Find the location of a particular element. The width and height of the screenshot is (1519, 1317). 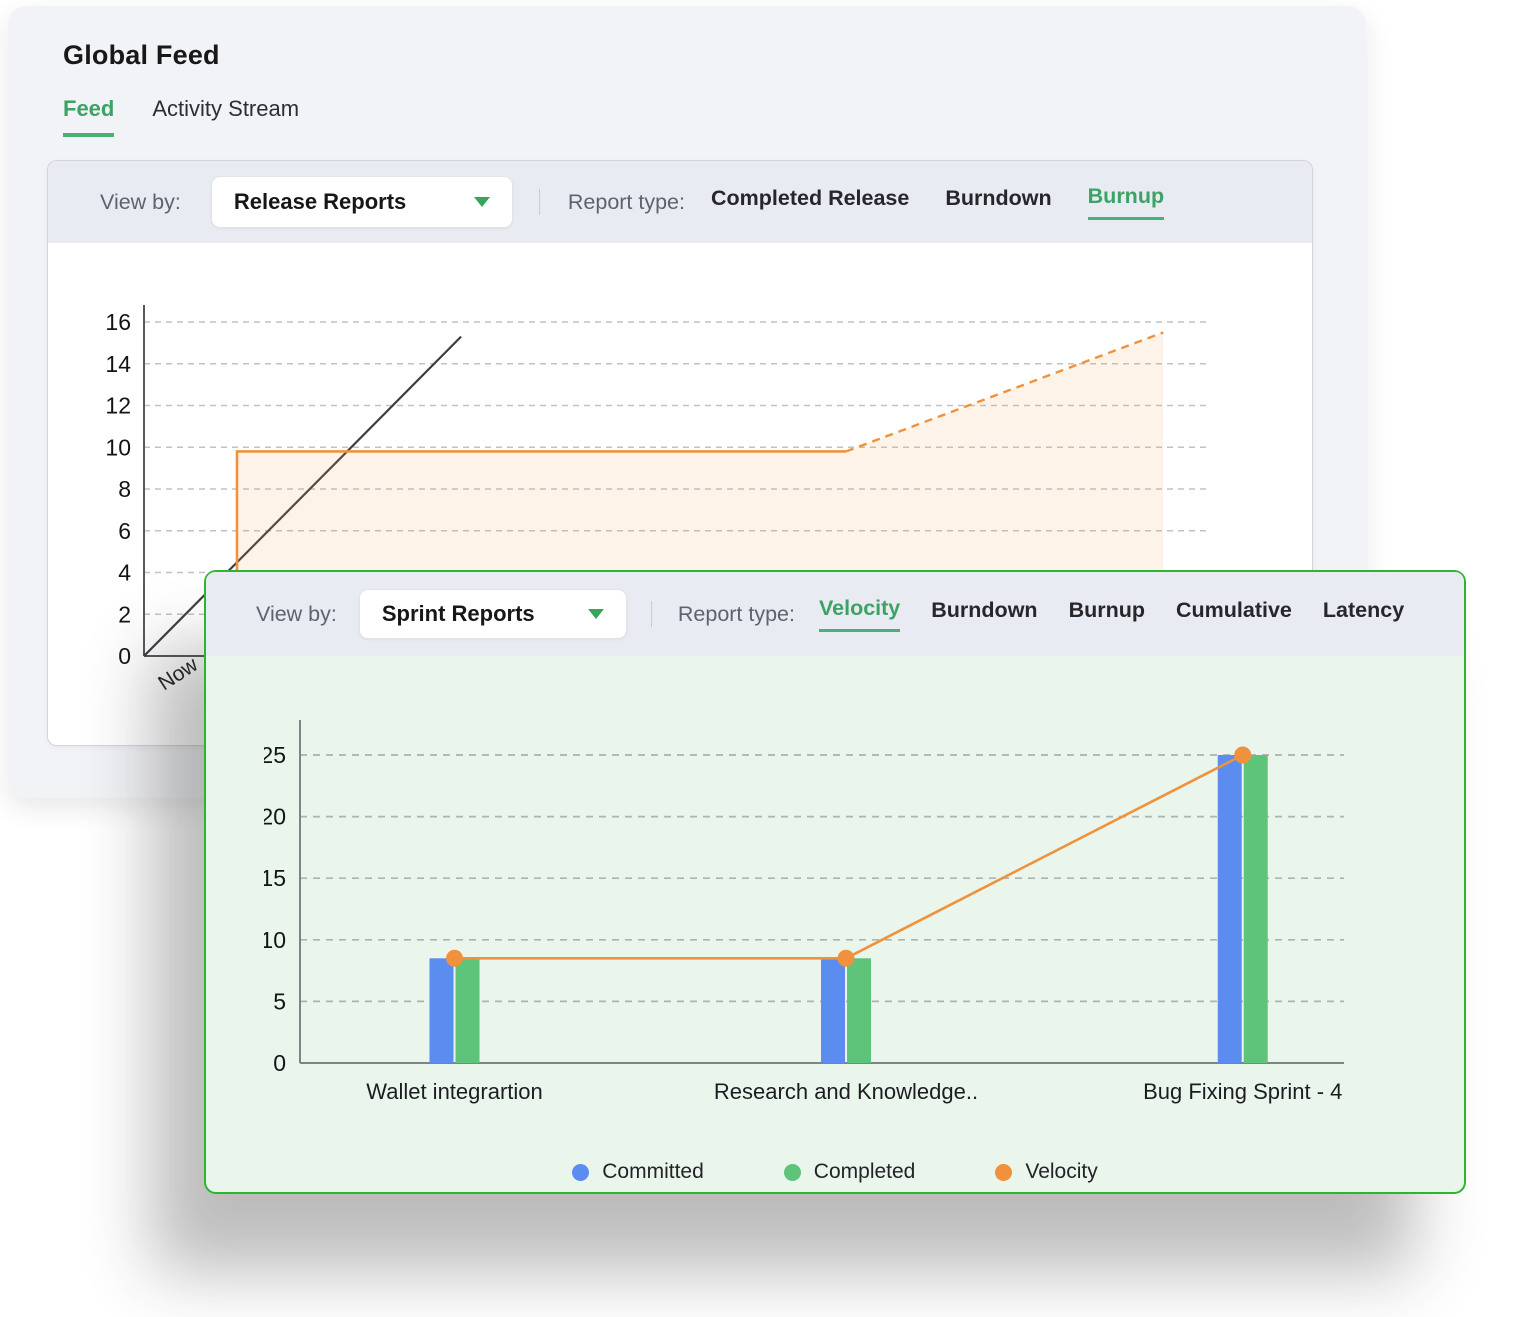

tab-feed: Feed is located at coordinates (89, 116).